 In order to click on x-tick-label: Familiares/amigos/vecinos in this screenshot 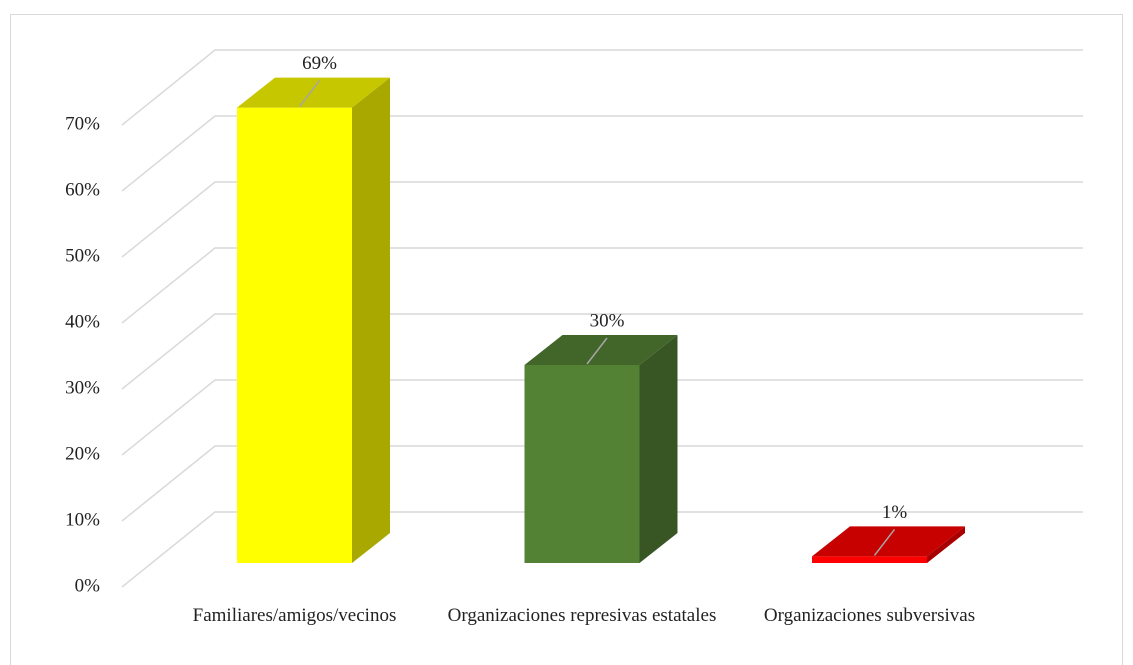, I will do `click(294, 615)`.